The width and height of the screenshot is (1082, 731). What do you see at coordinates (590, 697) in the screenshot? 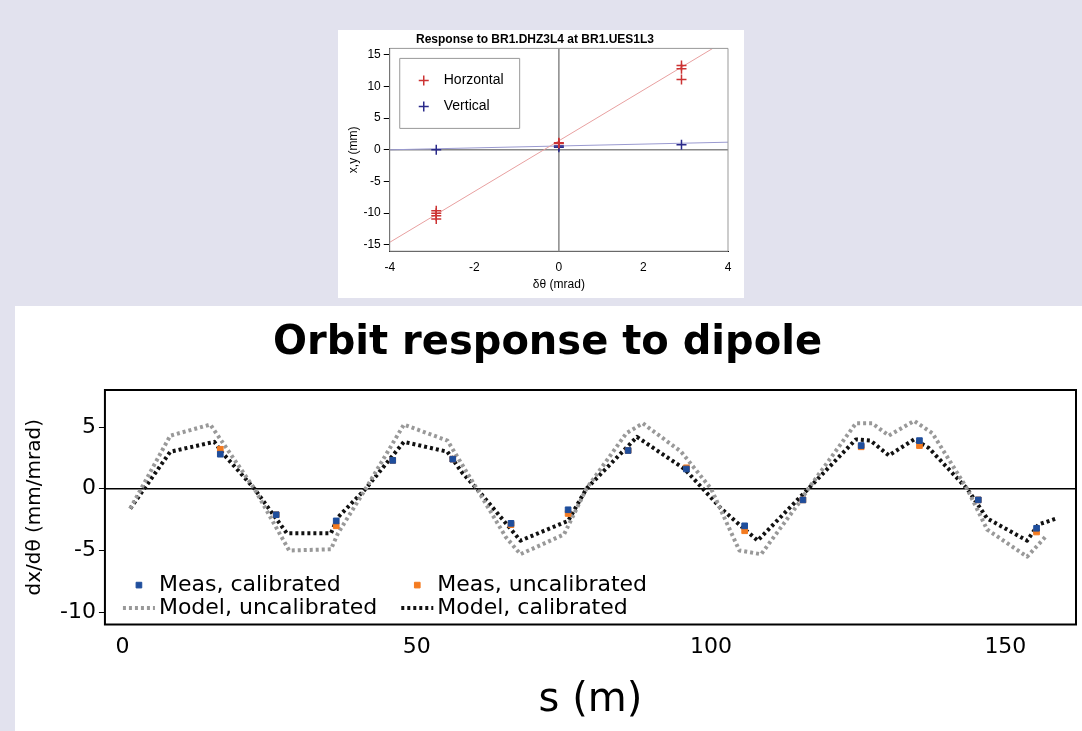
I see `x-axis-title: s (m)` at bounding box center [590, 697].